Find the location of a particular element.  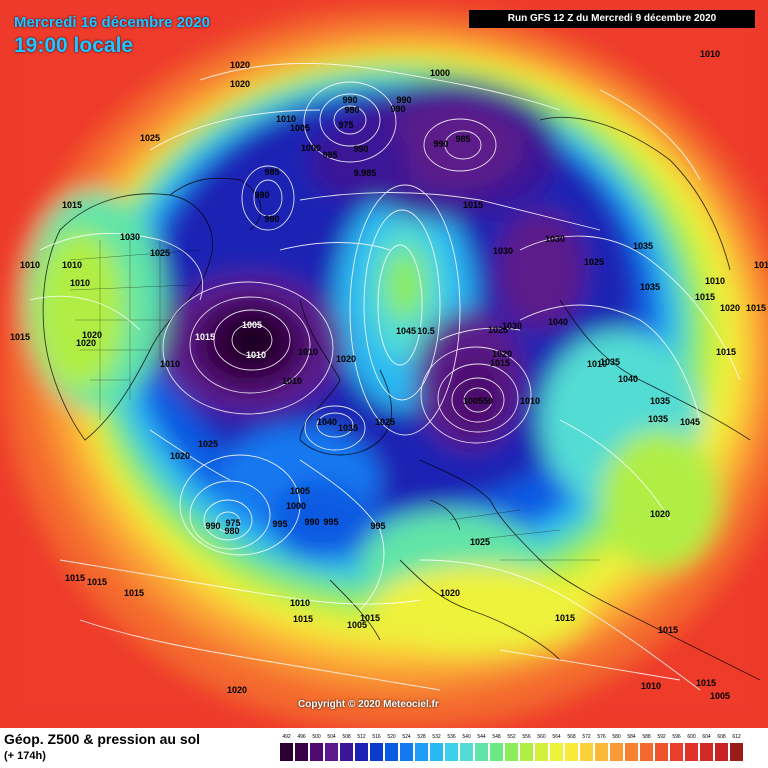

isobar-label: 9.985 is located at coordinates (365, 173).